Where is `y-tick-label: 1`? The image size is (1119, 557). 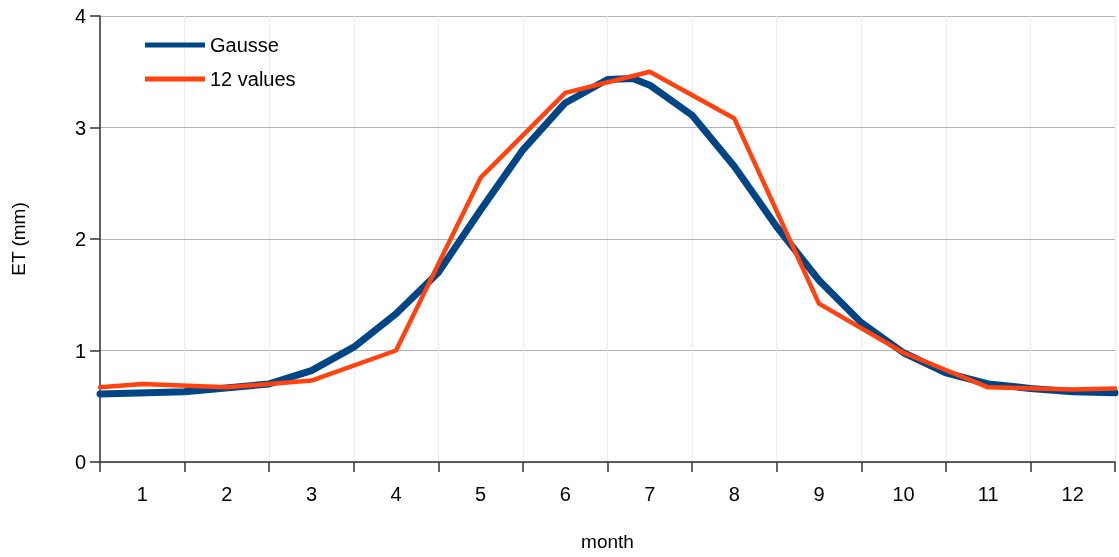
y-tick-label: 1 is located at coordinates (80, 350).